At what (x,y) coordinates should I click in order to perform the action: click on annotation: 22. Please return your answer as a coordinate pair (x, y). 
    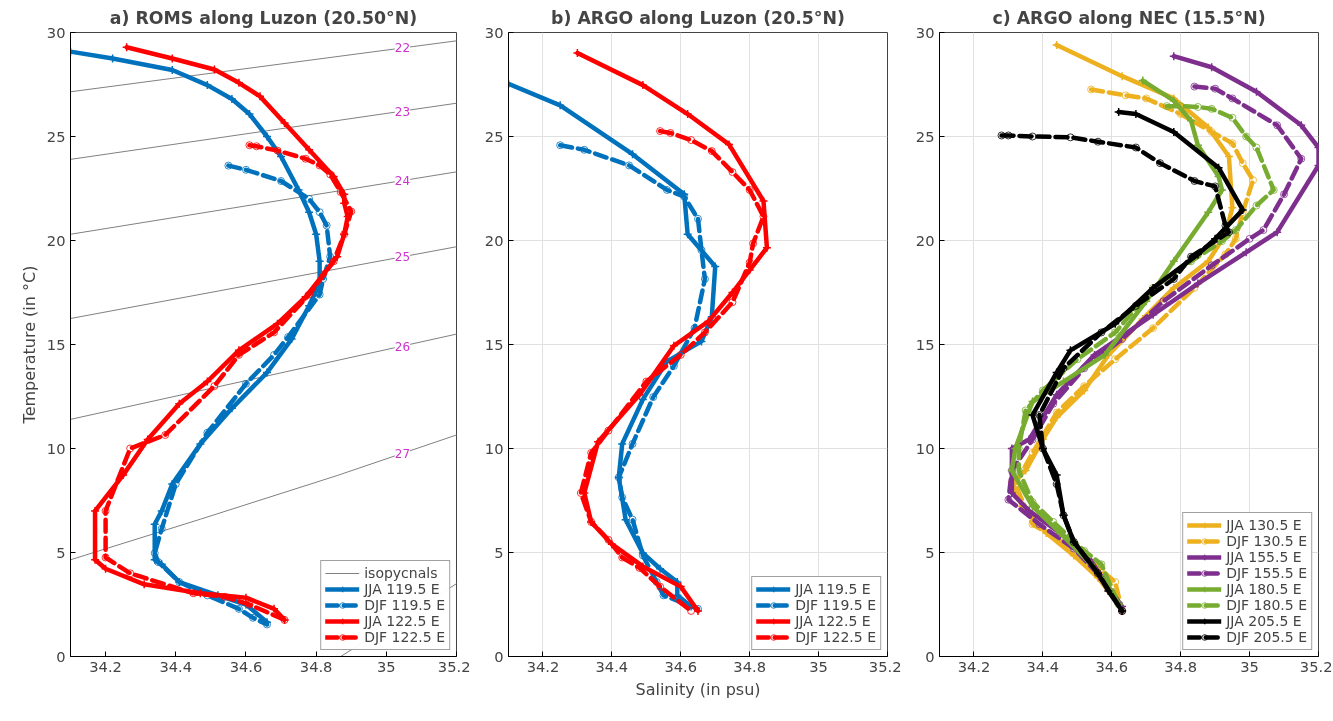
    Looking at the image, I should click on (402, 48).